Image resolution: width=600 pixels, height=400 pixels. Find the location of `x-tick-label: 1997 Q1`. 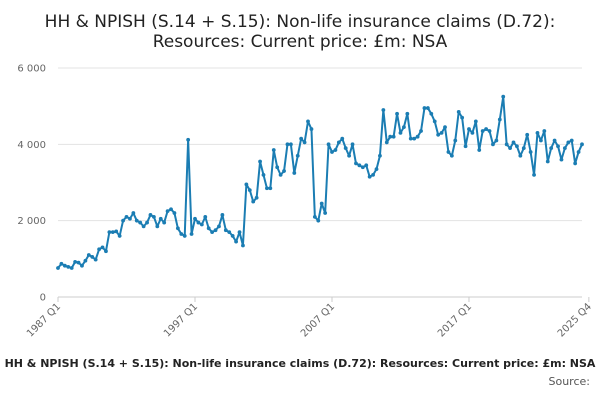

x-tick-label: 1997 Q1 is located at coordinates (181, 320).